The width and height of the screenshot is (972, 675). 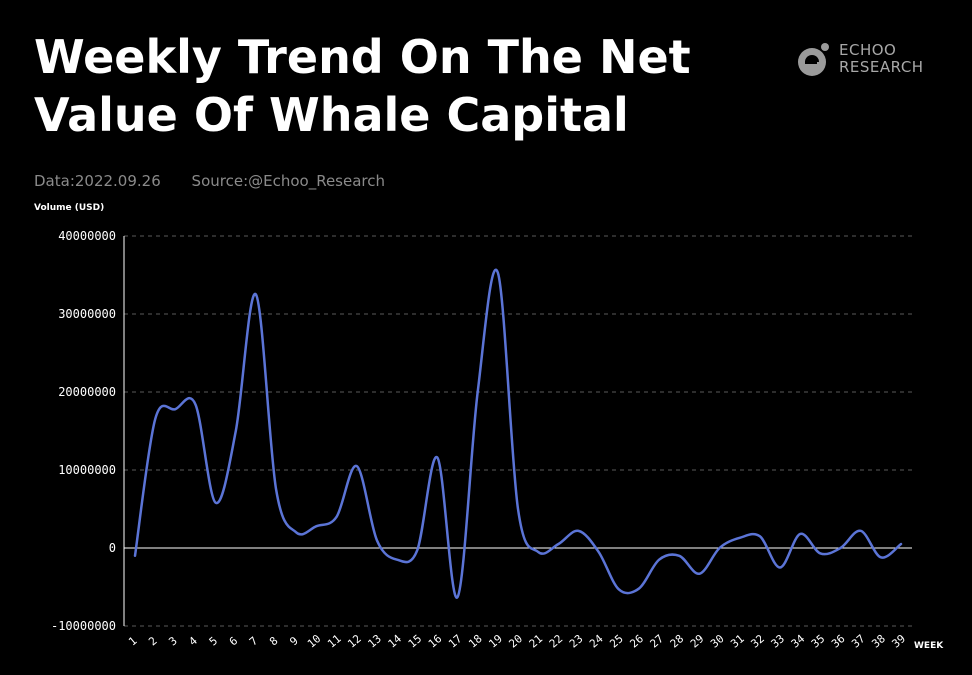 I want to click on x-tick-label: 25, so click(x=616, y=641).